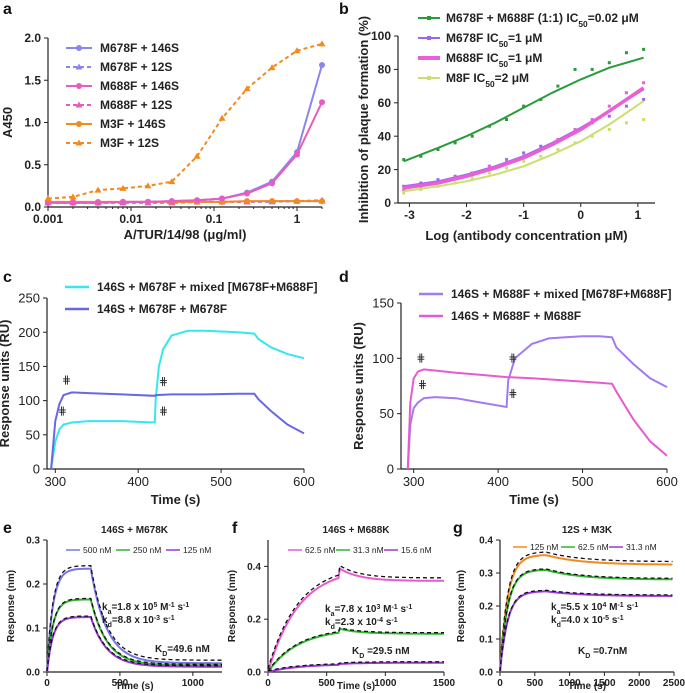 The width and height of the screenshot is (685, 693). What do you see at coordinates (458, 78) in the screenshot?
I see `legend-label-part-0: M8F` at bounding box center [458, 78].